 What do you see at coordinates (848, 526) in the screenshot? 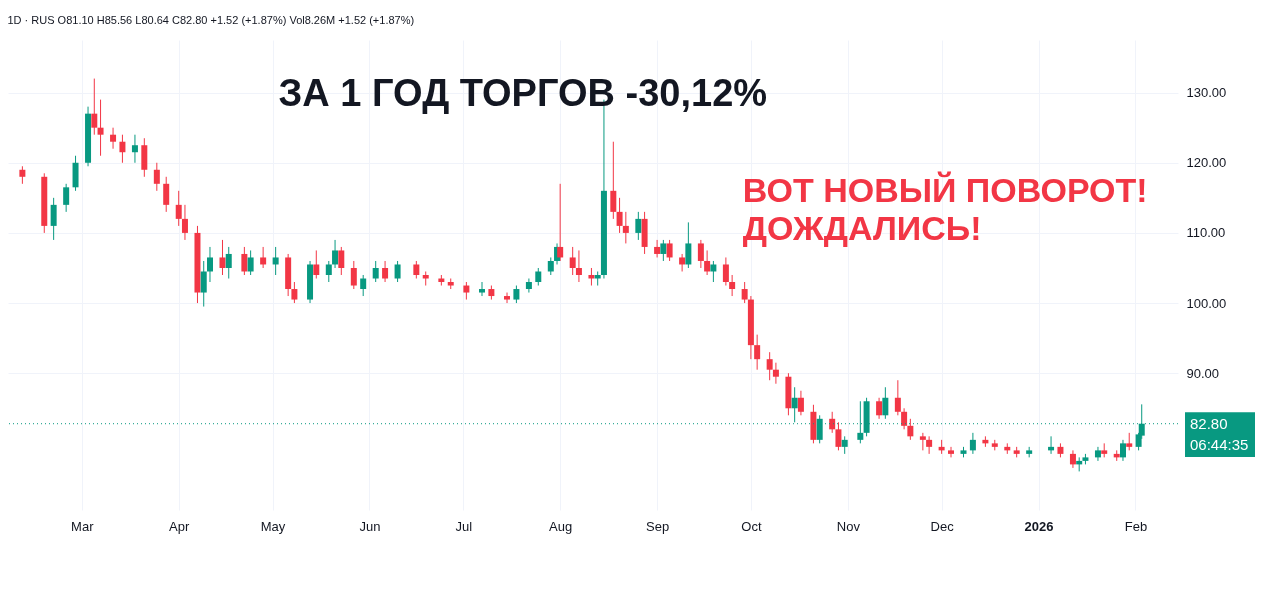
I see `x-tick-label: Nov` at bounding box center [848, 526].